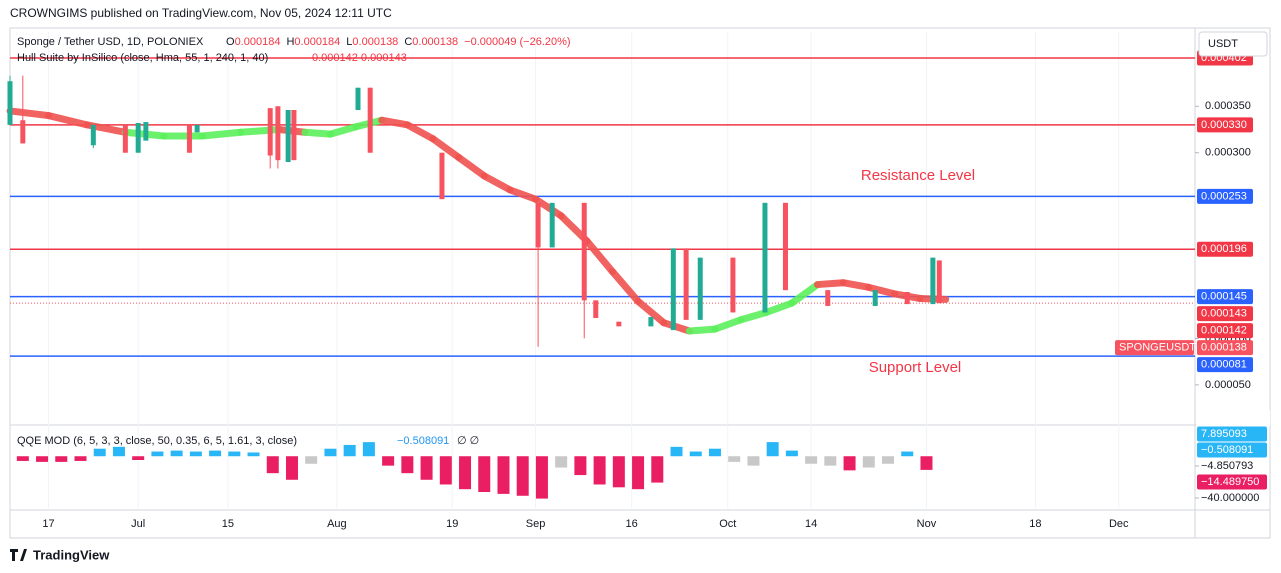 The width and height of the screenshot is (1281, 573). Describe the element at coordinates (452, 524) in the screenshot. I see `x-tick-label: 19` at that location.